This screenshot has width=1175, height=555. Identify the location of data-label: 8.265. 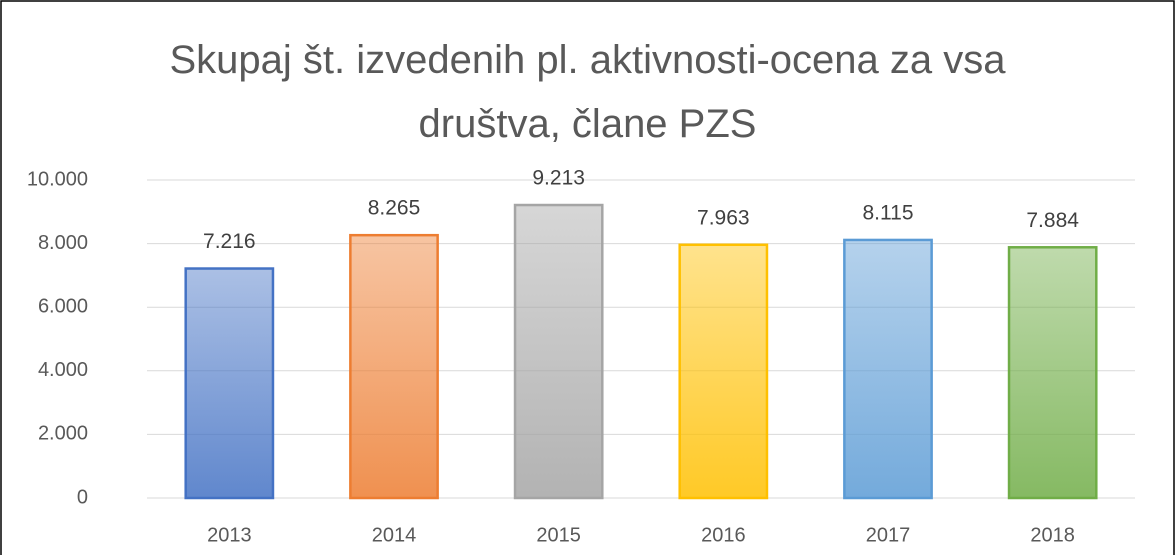
(394, 208).